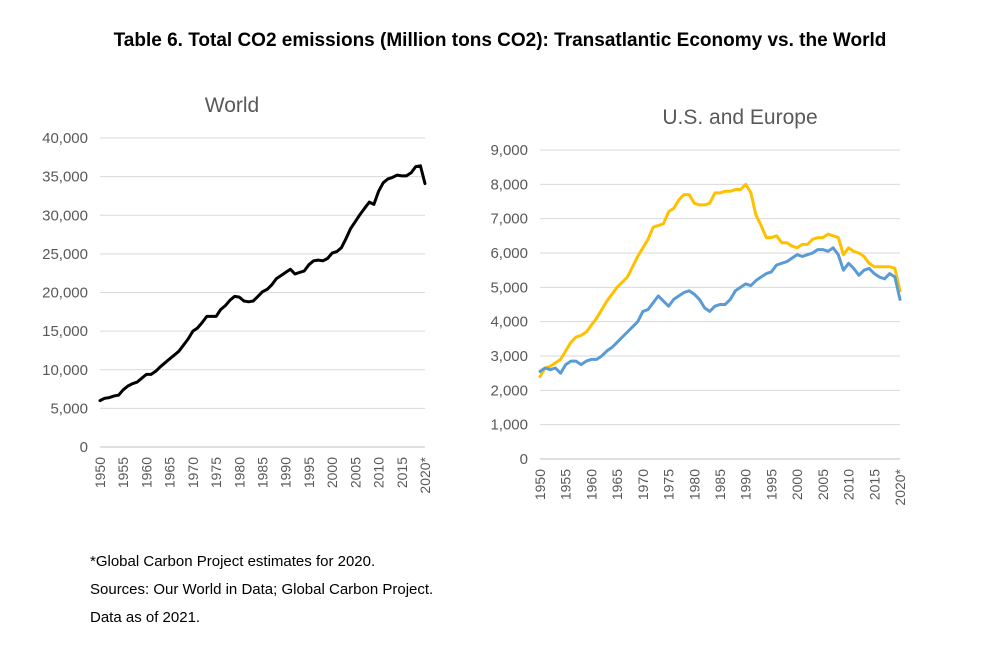 The image size is (1000, 660). What do you see at coordinates (193, 472) in the screenshot?
I see `world-x-tick-label: 1970` at bounding box center [193, 472].